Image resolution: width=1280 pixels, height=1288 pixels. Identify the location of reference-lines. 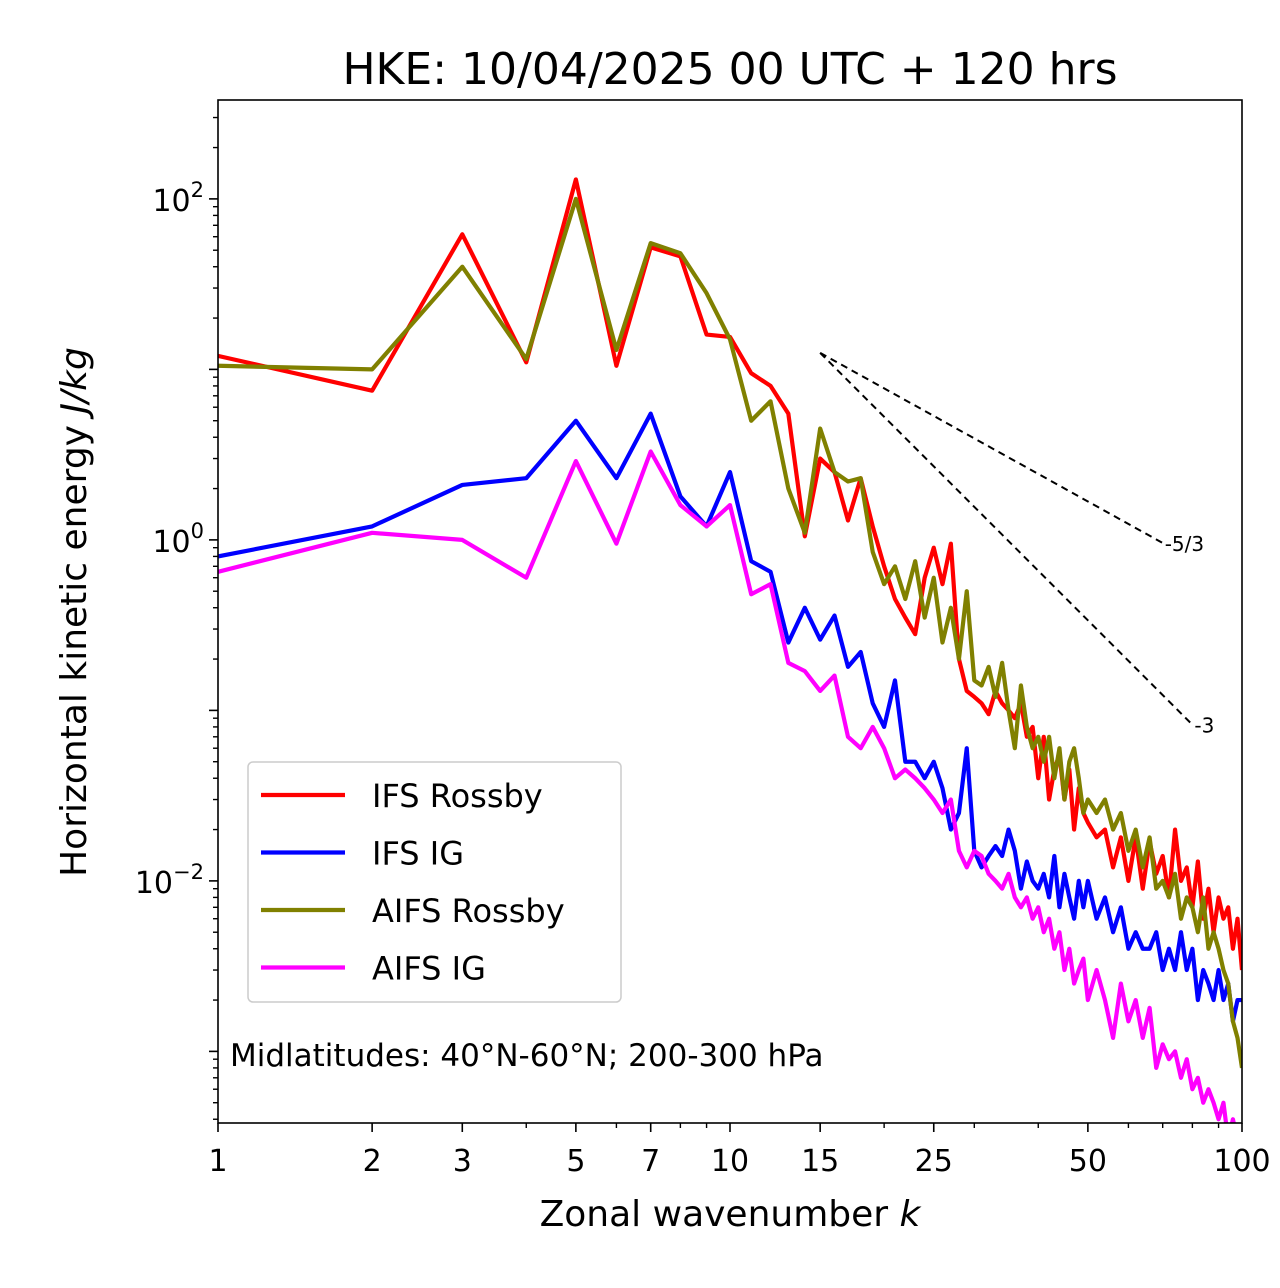
(1006, 538).